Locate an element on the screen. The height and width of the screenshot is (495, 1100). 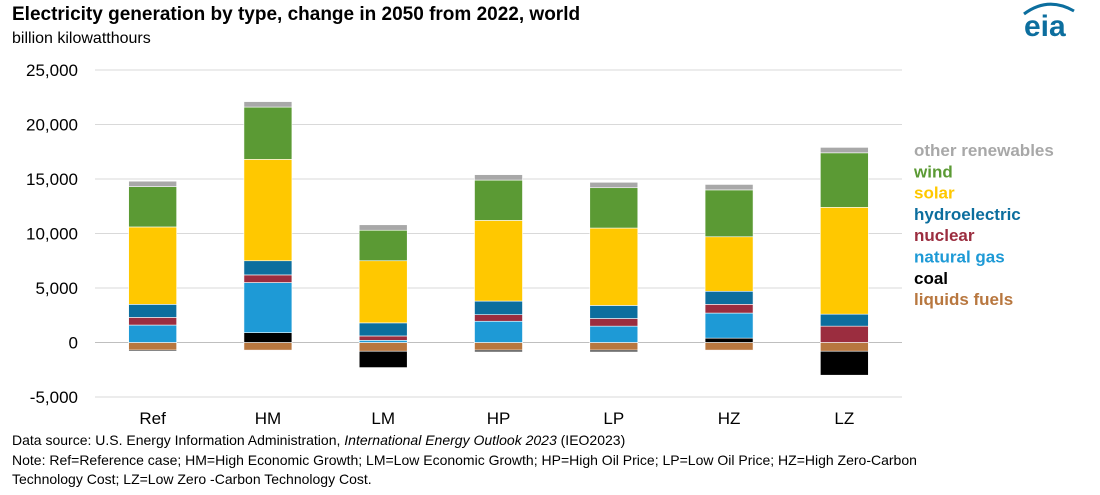
bar-lz-nuclear is located at coordinates (844, 334).